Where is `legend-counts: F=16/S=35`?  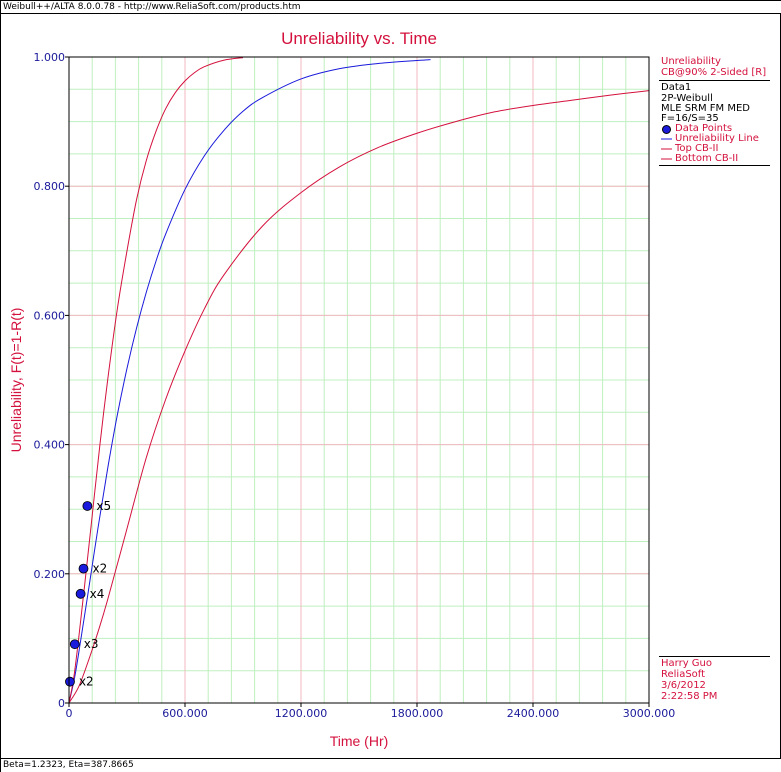
legend-counts: F=16/S=35 is located at coordinates (690, 118).